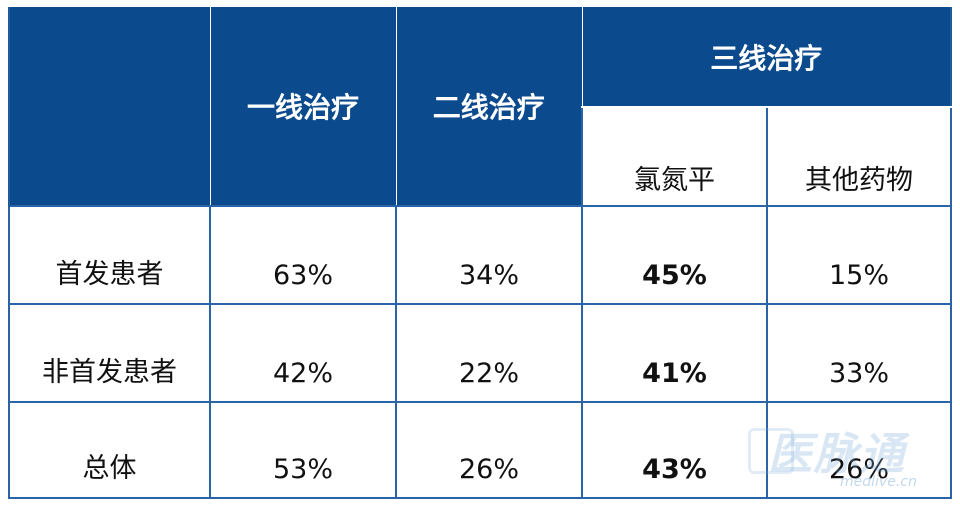 The height and width of the screenshot is (510, 960). What do you see at coordinates (859, 156) in the screenshot?
I see `header-sub-other-drugs: 其他药物` at bounding box center [859, 156].